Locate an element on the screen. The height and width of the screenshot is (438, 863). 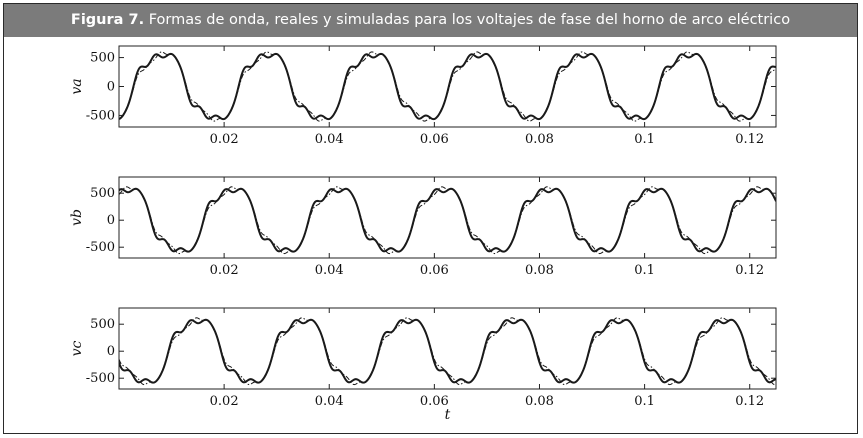
figure-number: Figura 7. is located at coordinates (107, 20).